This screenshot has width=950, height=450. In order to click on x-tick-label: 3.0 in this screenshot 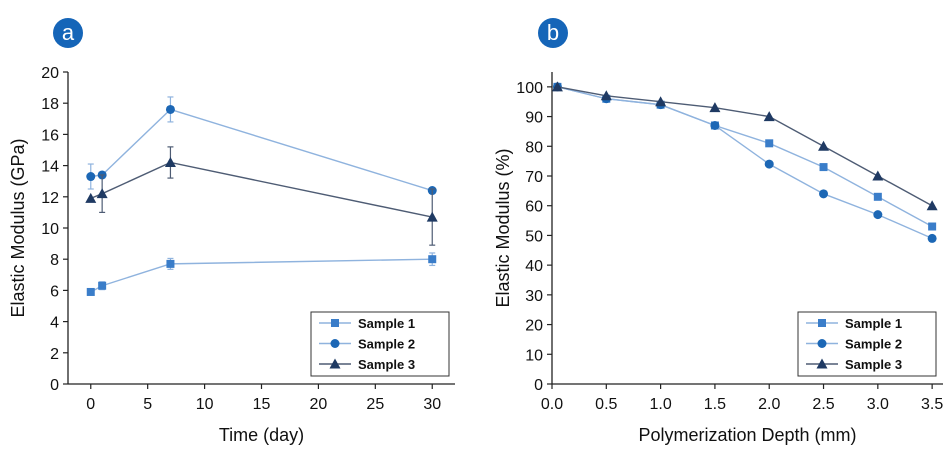, I will do `click(878, 404)`.